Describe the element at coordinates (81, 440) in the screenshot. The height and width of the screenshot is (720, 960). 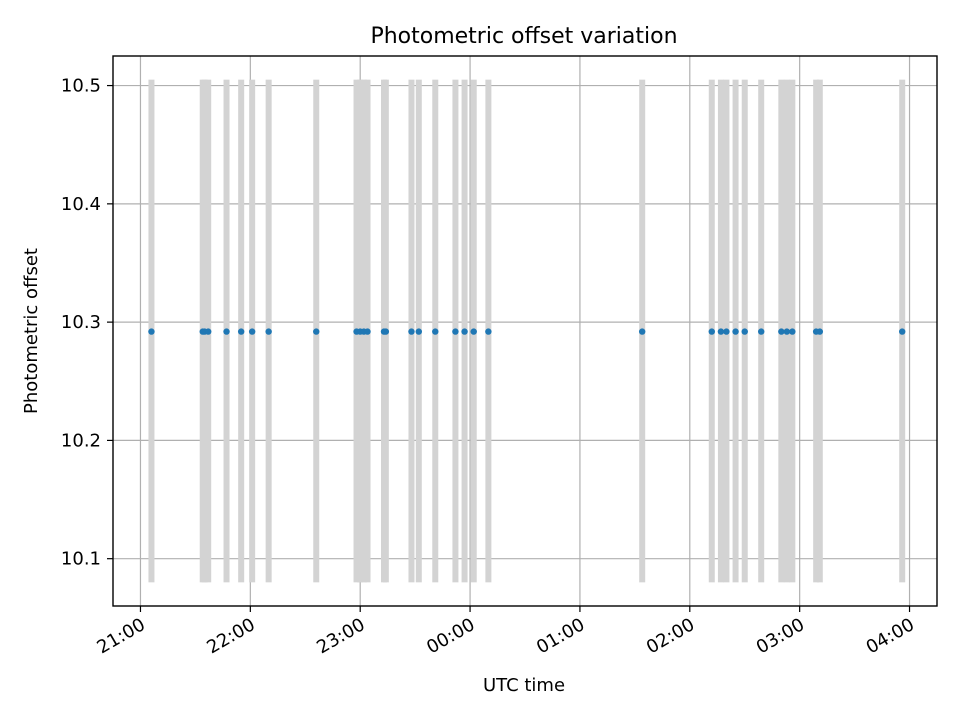
I see `y-tick-label: 10.2` at that location.